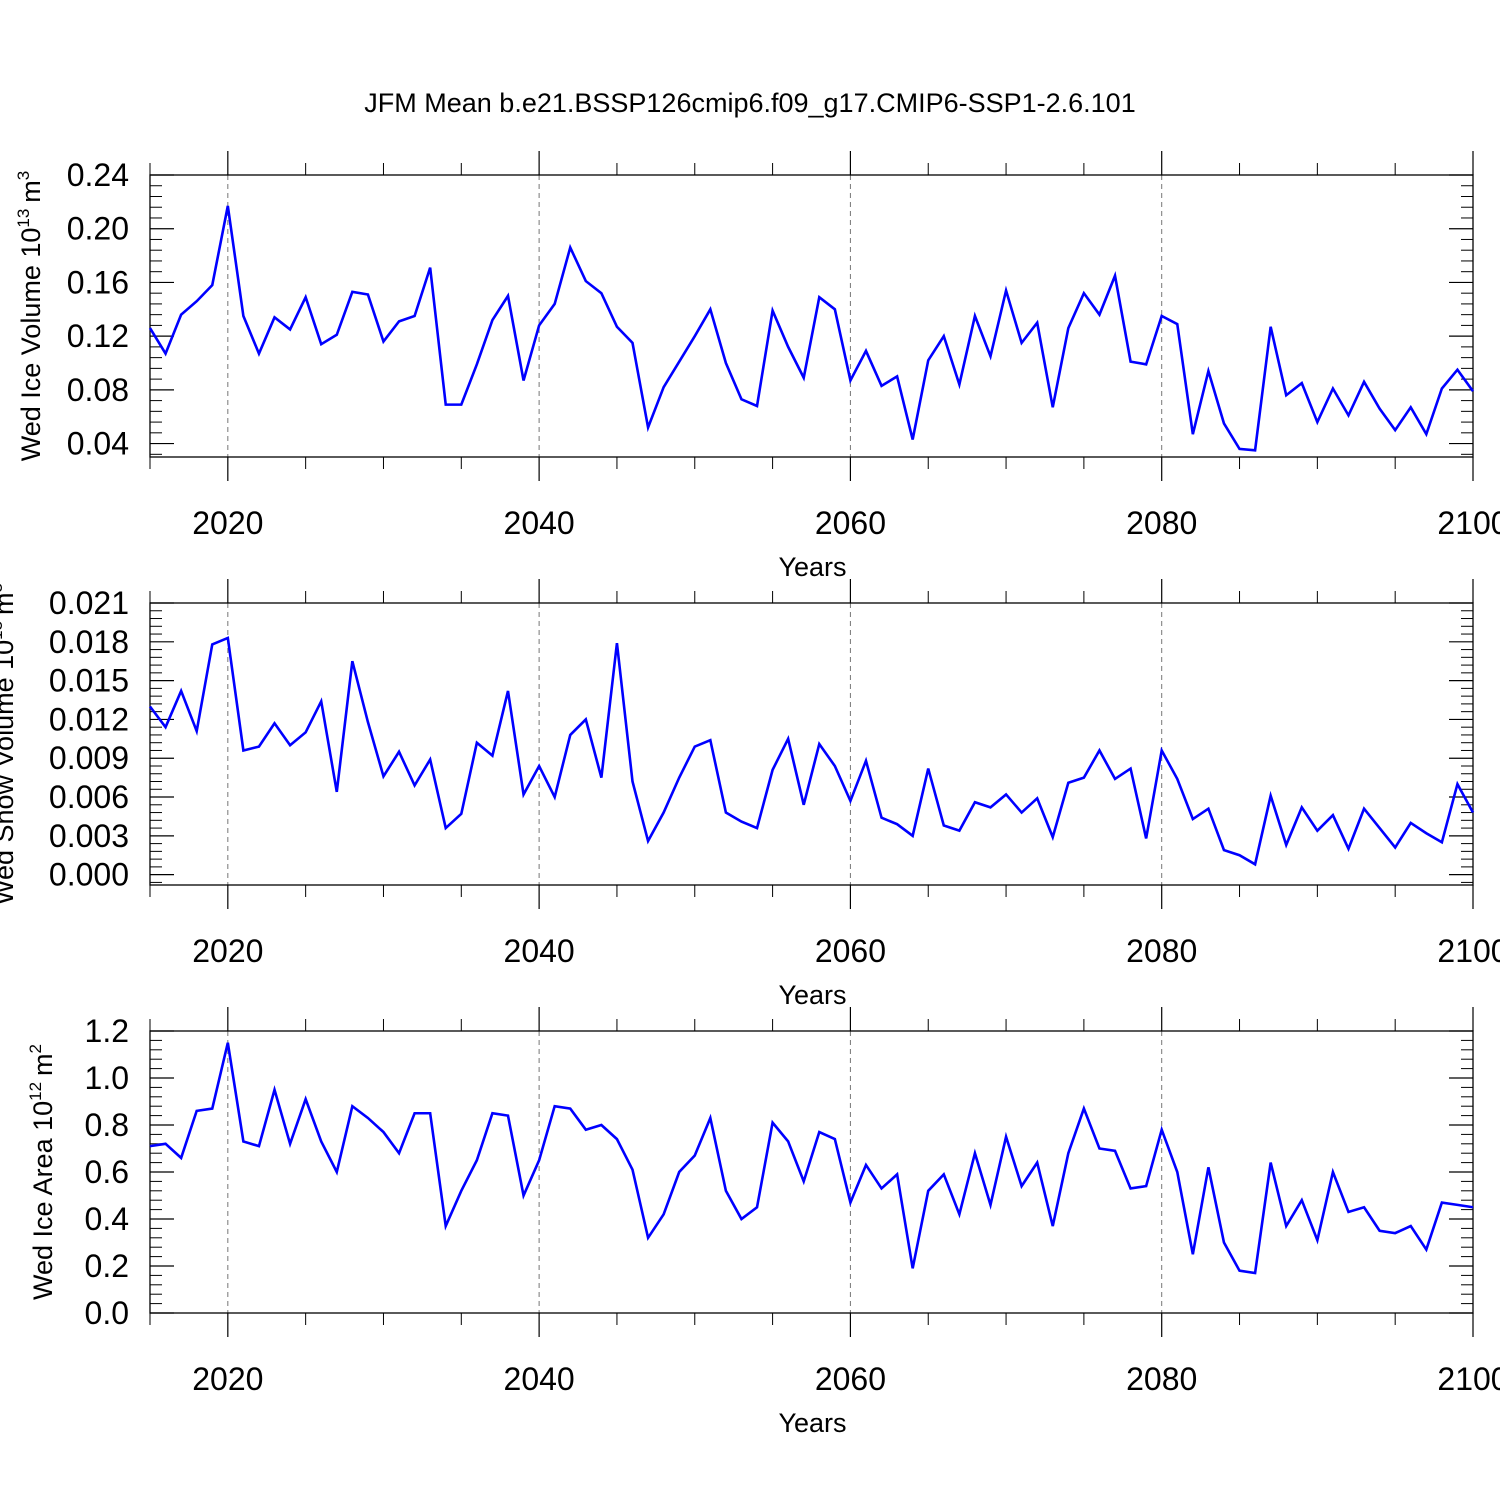 This screenshot has height=1500, width=1500. What do you see at coordinates (89, 603) in the screenshot?
I see `y-tick-label: 0.021` at bounding box center [89, 603].